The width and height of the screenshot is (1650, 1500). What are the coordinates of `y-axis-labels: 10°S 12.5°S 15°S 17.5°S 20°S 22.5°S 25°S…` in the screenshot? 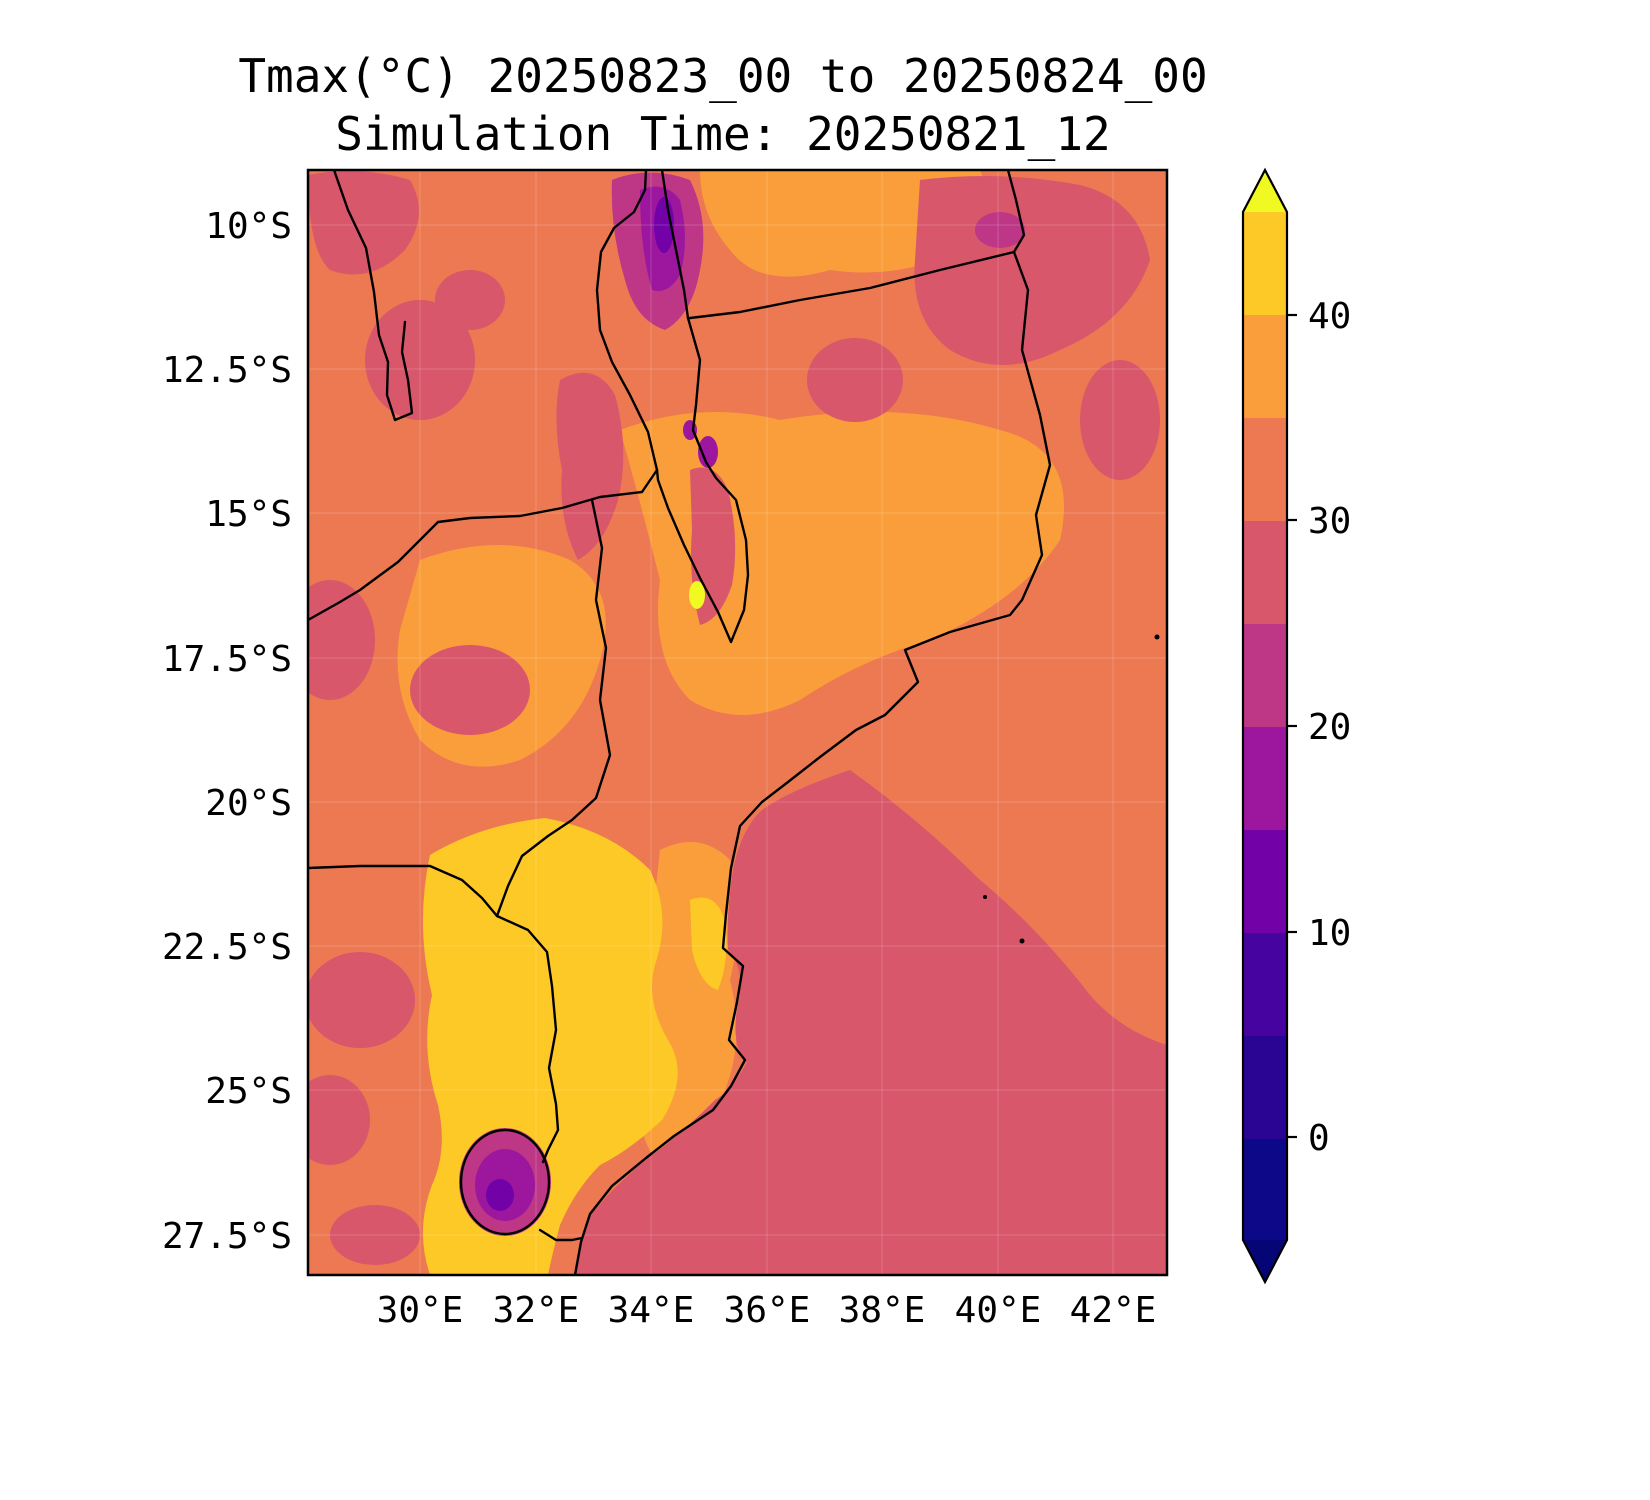 It's located at (227, 731).